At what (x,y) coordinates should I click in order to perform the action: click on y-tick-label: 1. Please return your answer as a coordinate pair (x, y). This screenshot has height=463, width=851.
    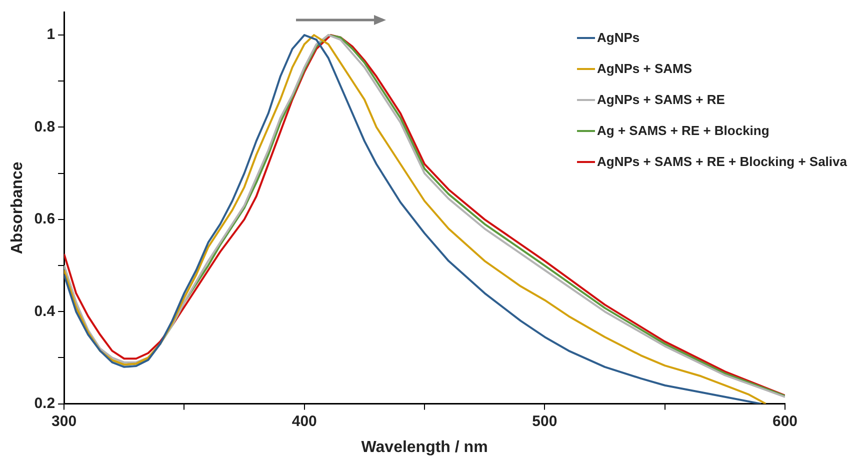
    Looking at the image, I should click on (51, 35).